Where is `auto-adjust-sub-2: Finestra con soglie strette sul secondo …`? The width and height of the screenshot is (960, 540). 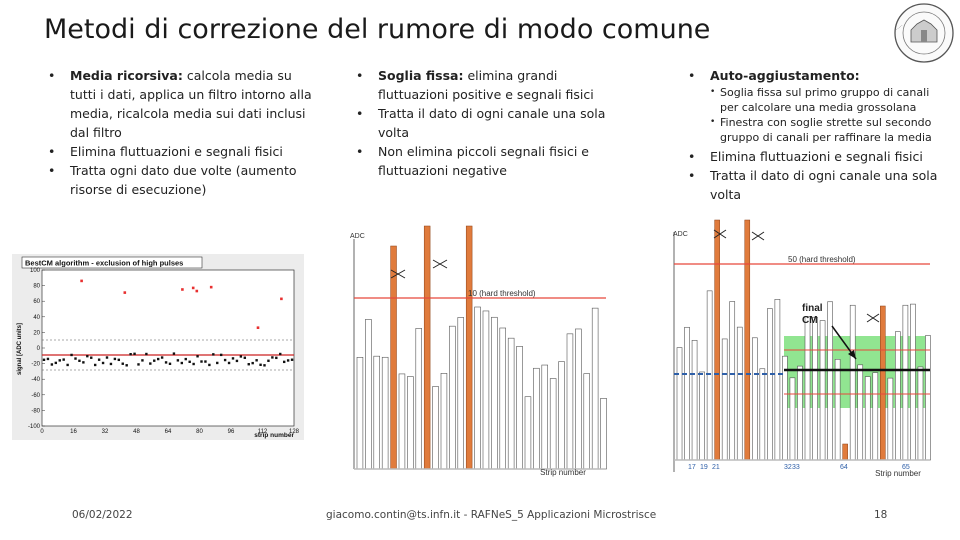
auto-adjust-sub-2: Finestra con soglie strette sul secondo … is located at coordinates (814, 130).